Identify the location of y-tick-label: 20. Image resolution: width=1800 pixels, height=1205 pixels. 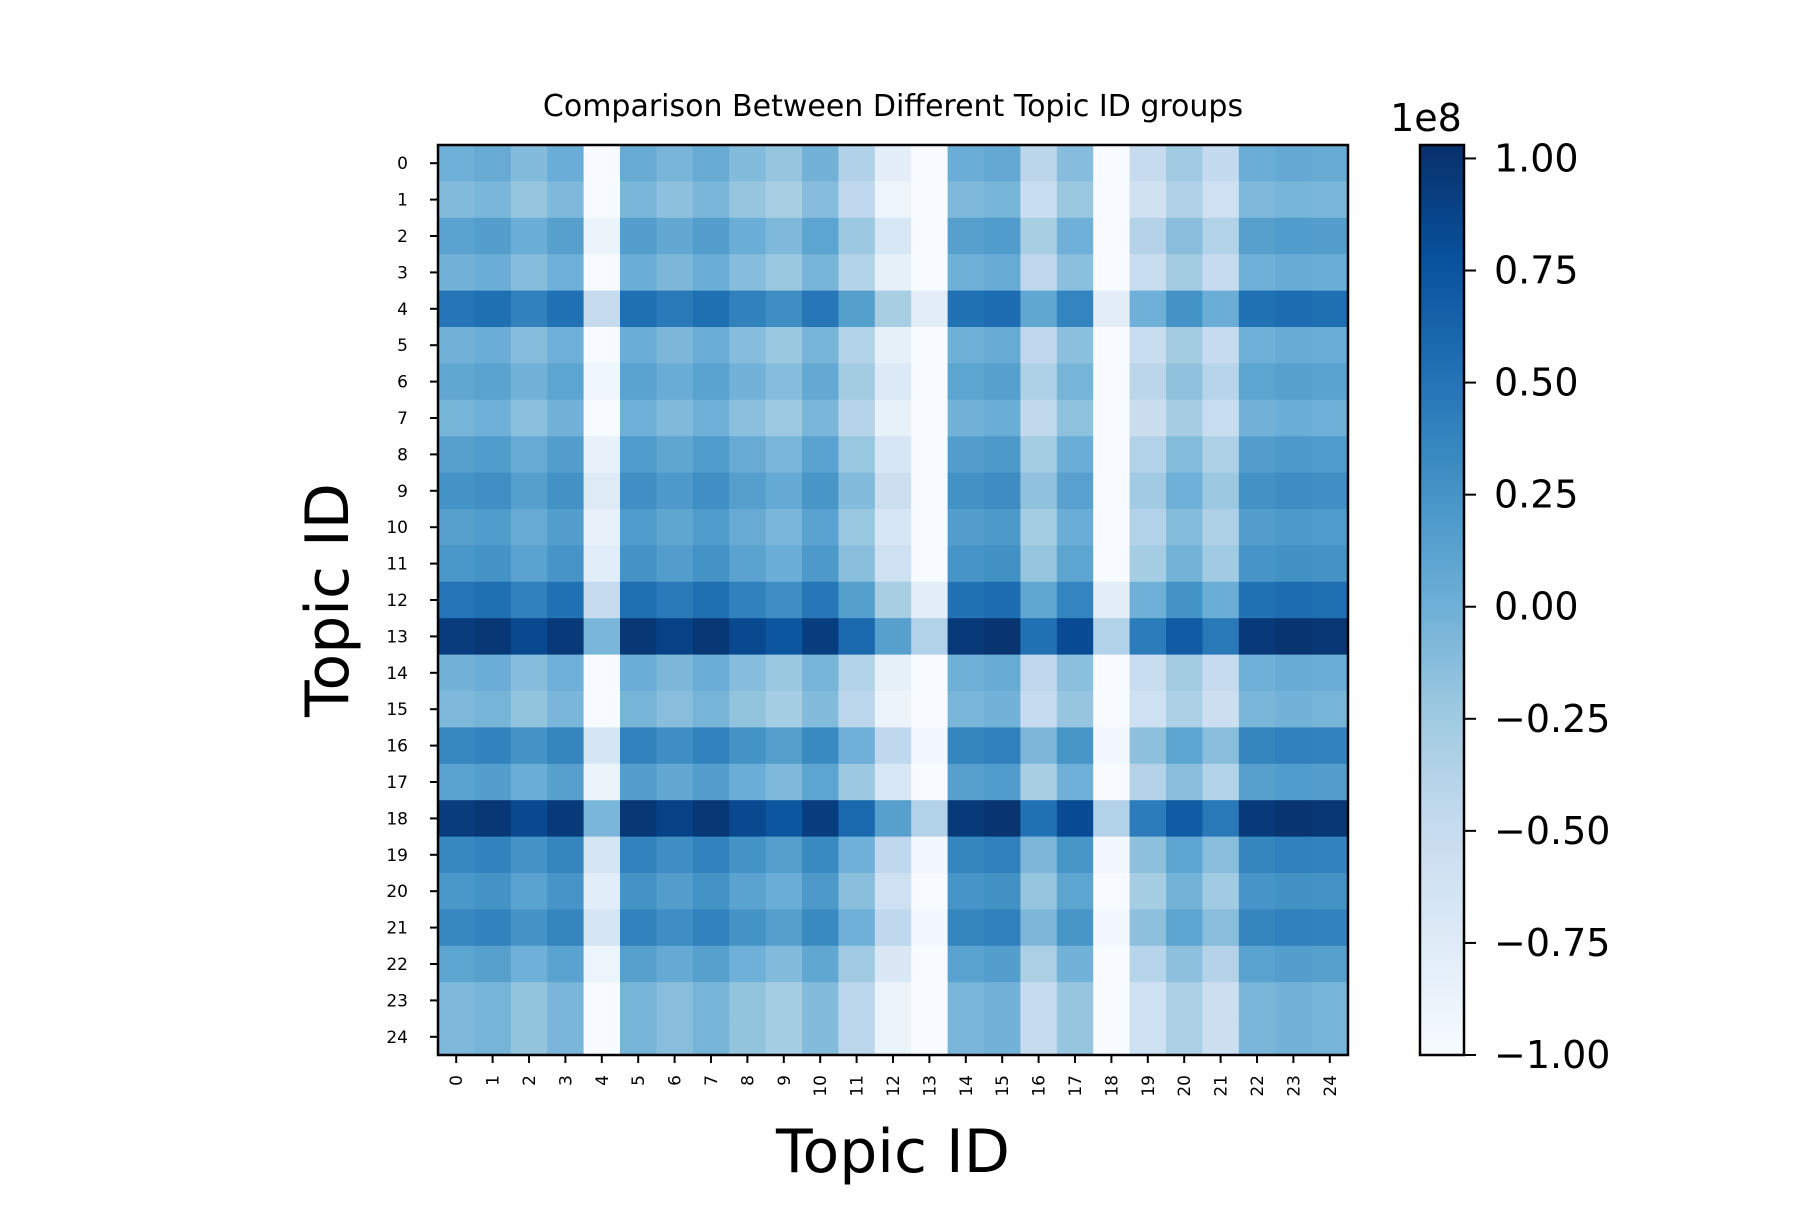
(397, 892).